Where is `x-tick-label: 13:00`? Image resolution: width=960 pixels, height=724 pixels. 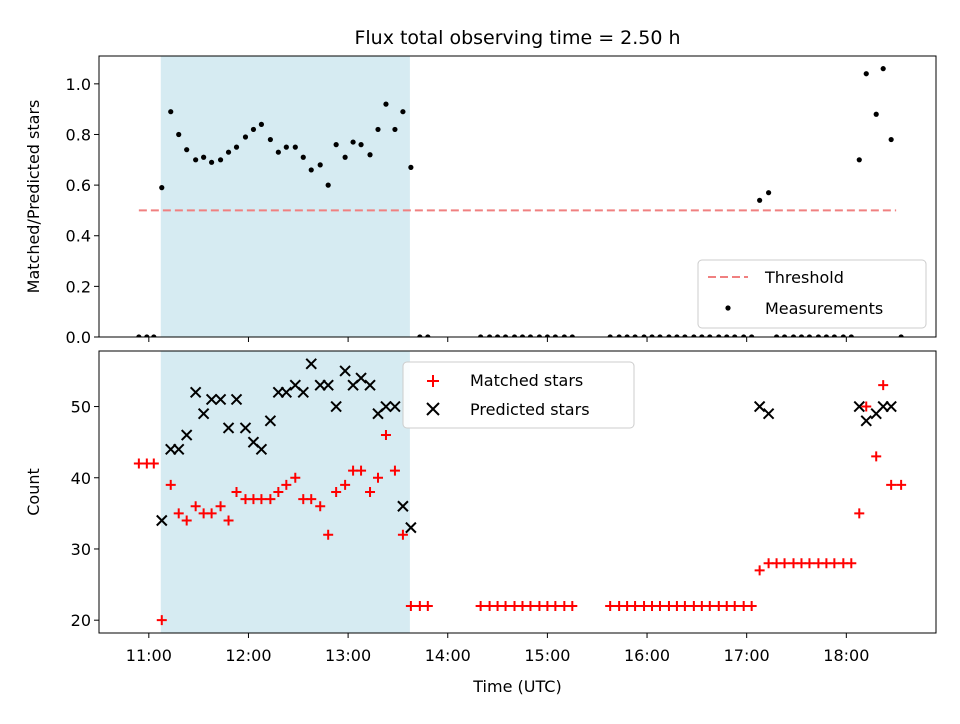 x-tick-label: 13:00 is located at coordinates (348, 655).